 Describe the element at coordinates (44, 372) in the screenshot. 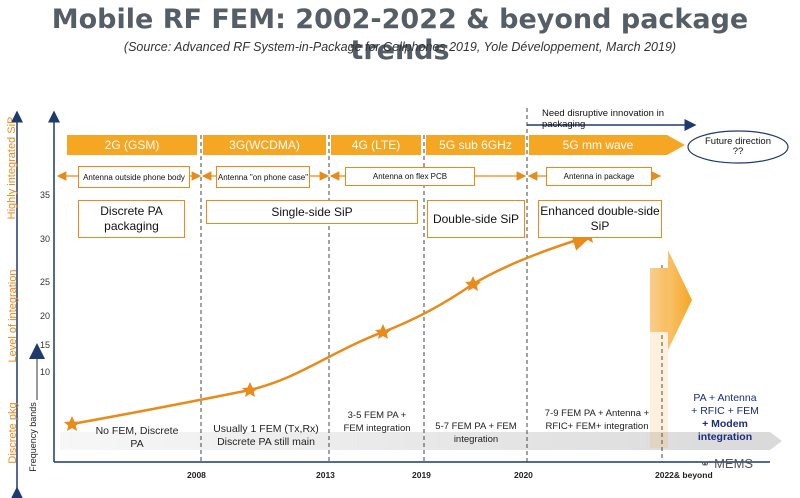

I see `y-tick-10: 10` at that location.